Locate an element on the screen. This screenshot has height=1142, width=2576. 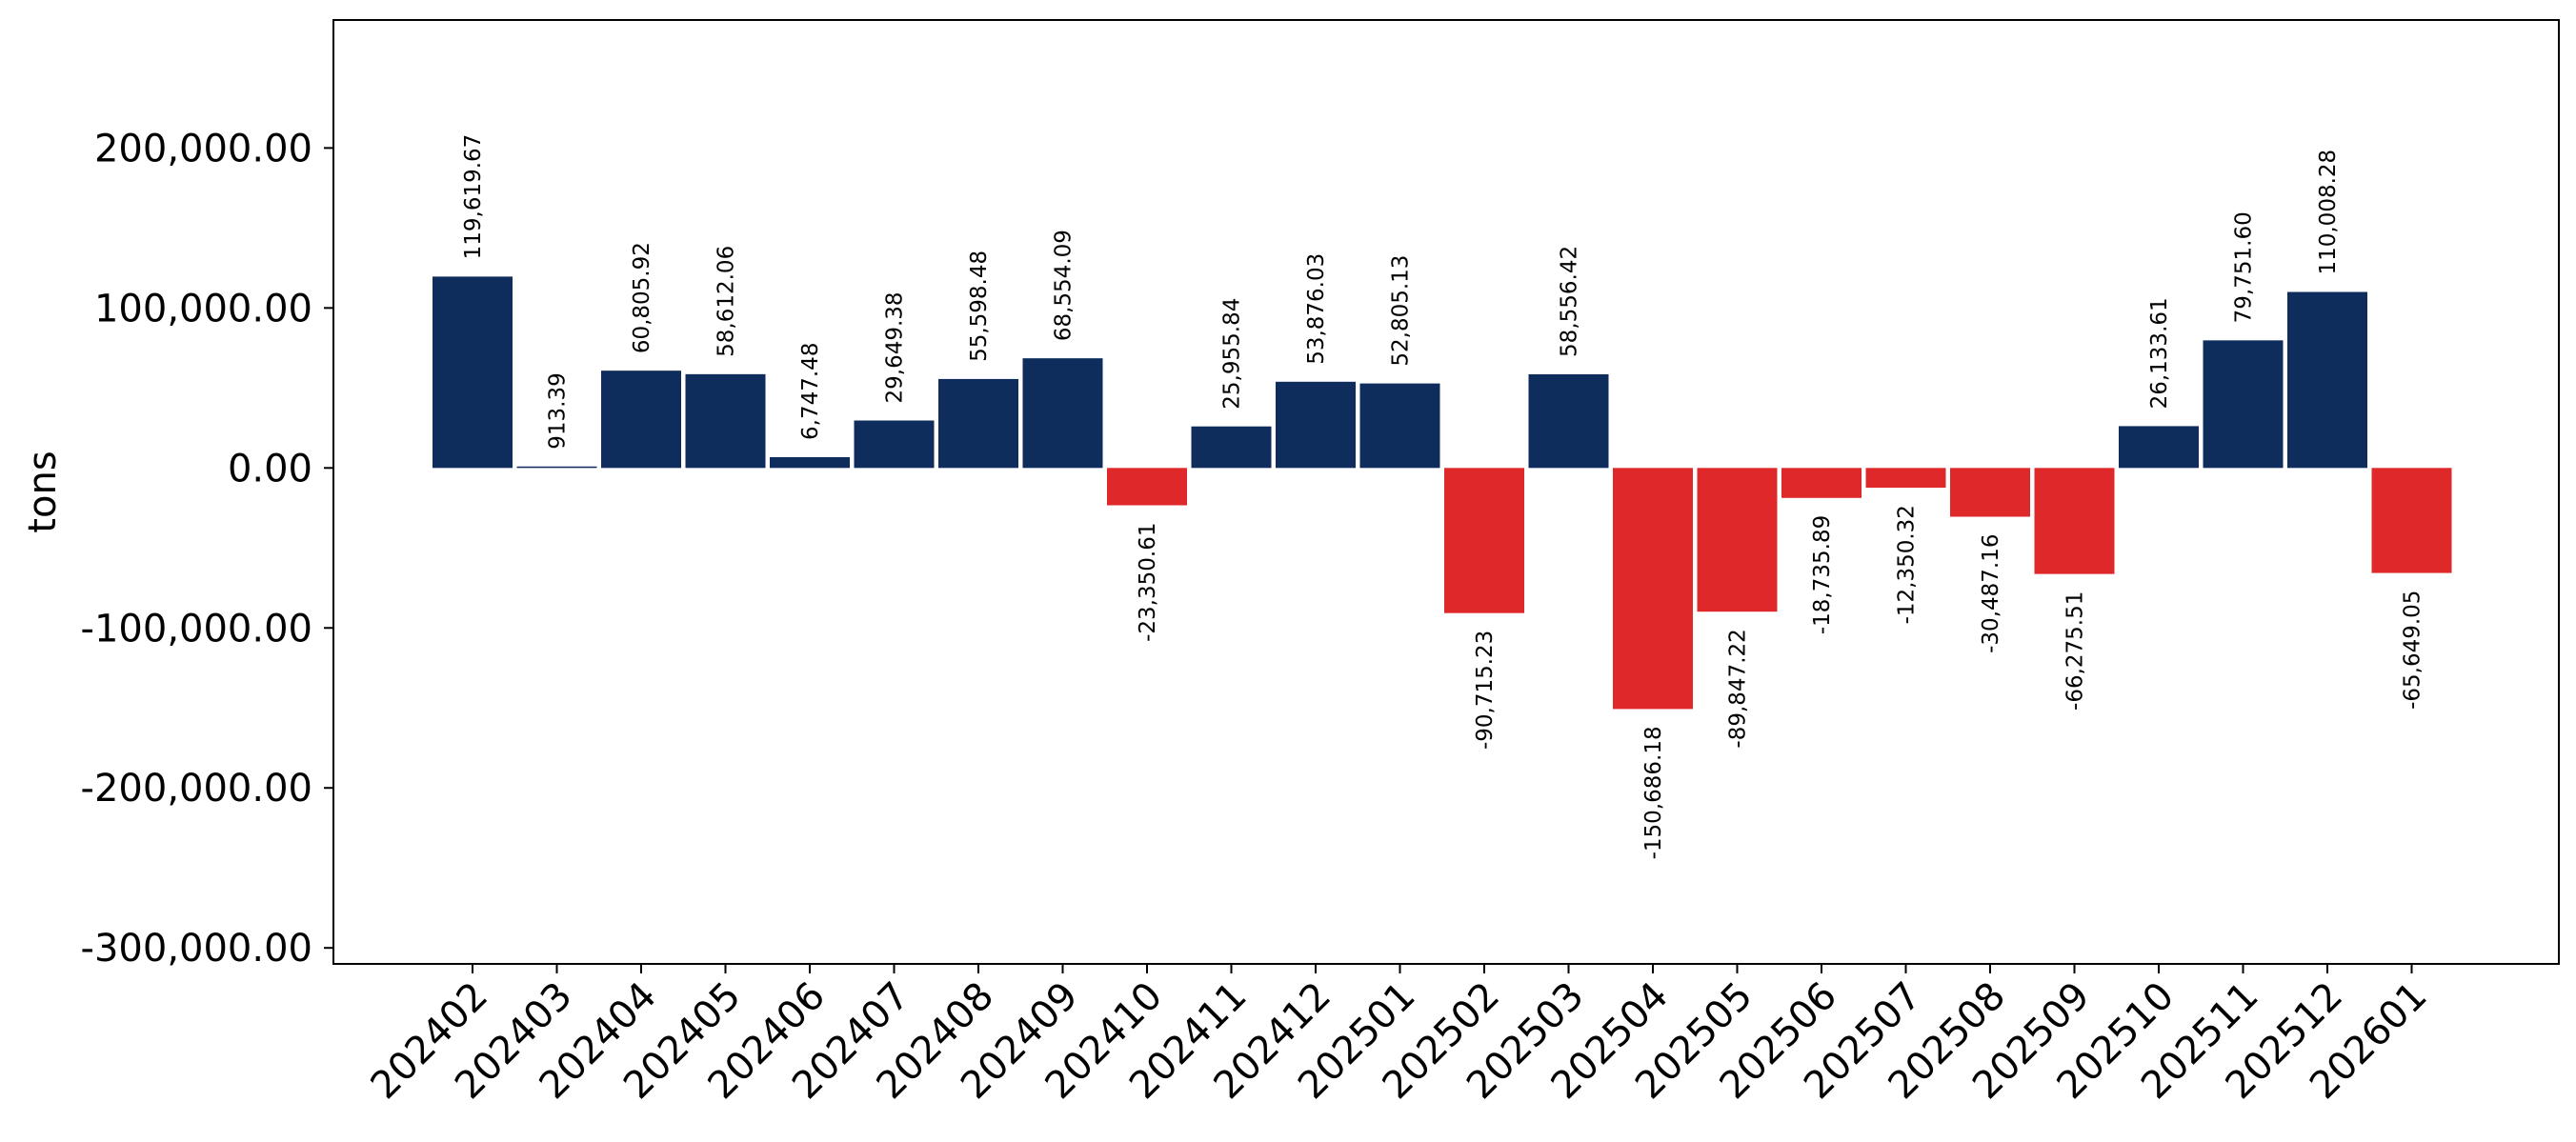
y-tick-label: -300,000.00 is located at coordinates (197, 949).